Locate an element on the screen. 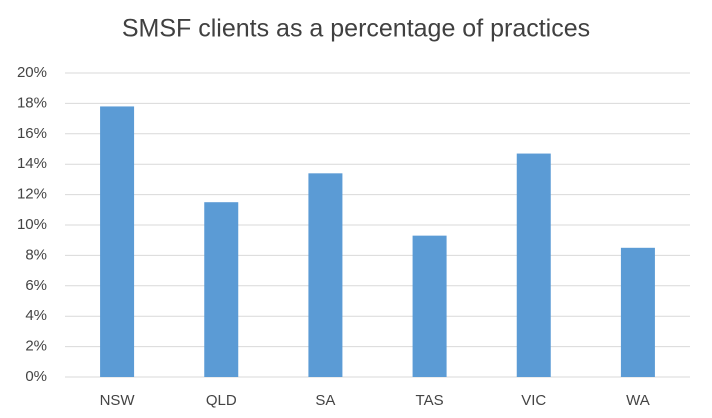 This screenshot has height=418, width=712. y-tick-label: 10% is located at coordinates (32, 224).